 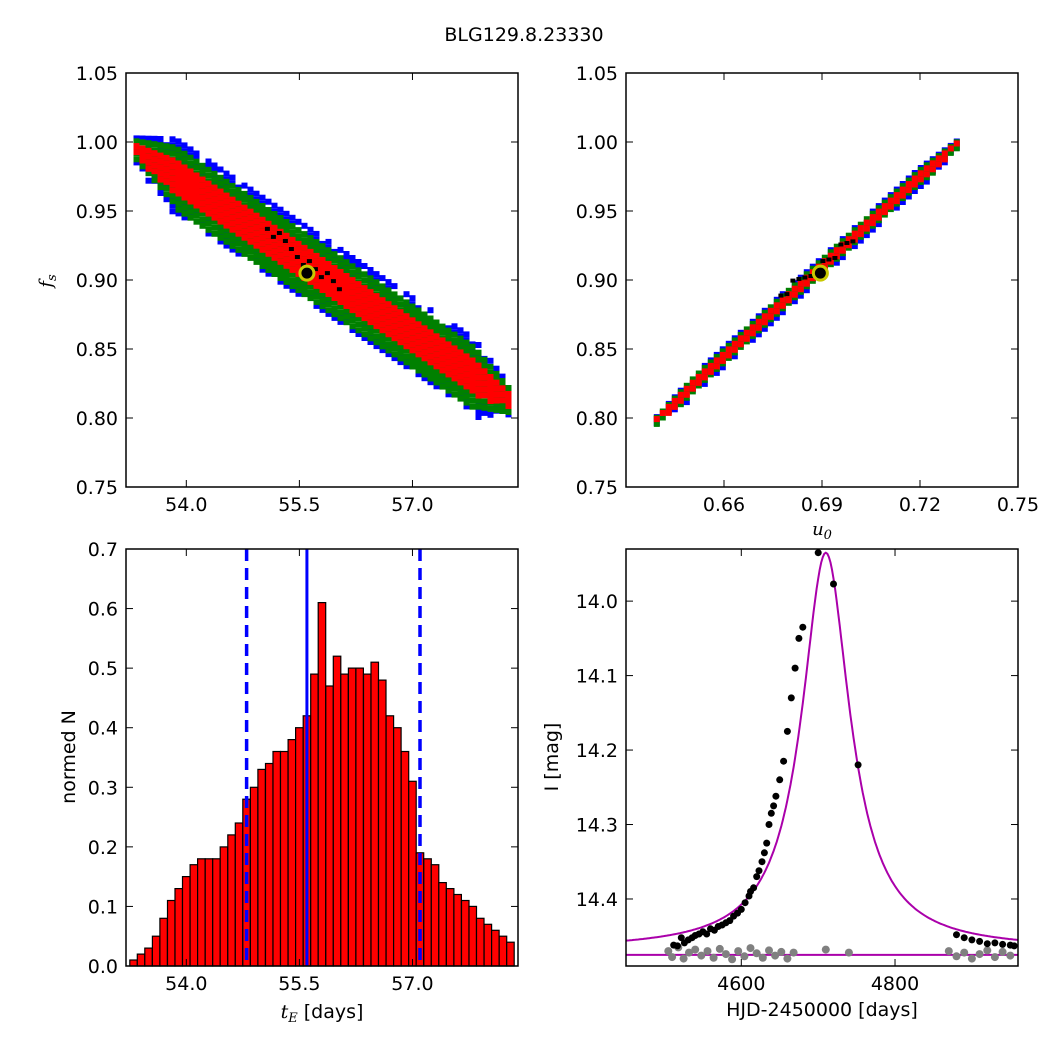 What do you see at coordinates (713, 957) in the screenshot?
I see `residual-point` at bounding box center [713, 957].